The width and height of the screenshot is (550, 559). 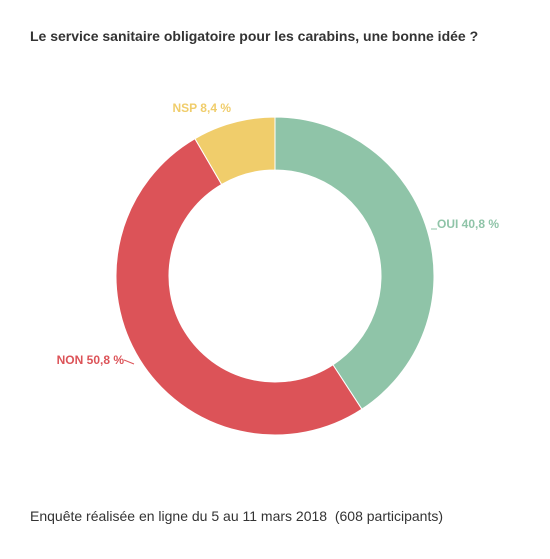 I want to click on slice-label-leader-non, so click(x=129, y=362).